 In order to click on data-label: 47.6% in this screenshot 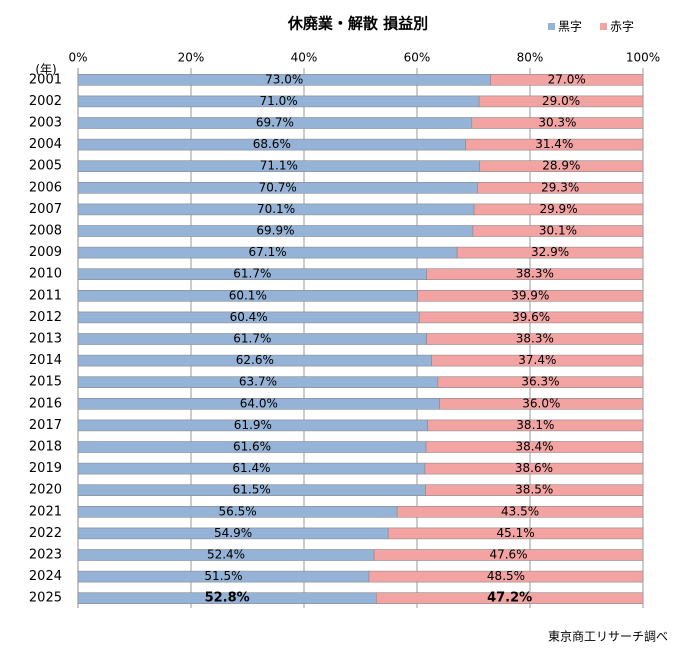, I will do `click(508, 555)`.